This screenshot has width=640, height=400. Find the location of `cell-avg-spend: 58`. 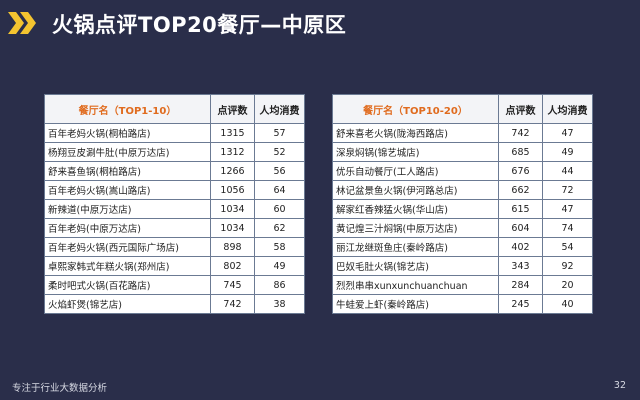

cell-avg-spend: 58 is located at coordinates (279, 247).